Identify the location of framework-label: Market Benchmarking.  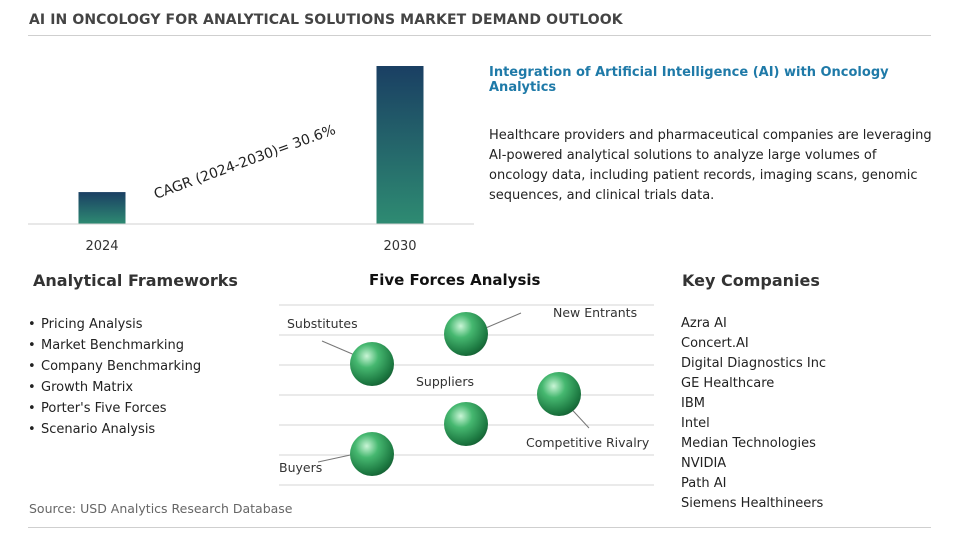
(112, 345).